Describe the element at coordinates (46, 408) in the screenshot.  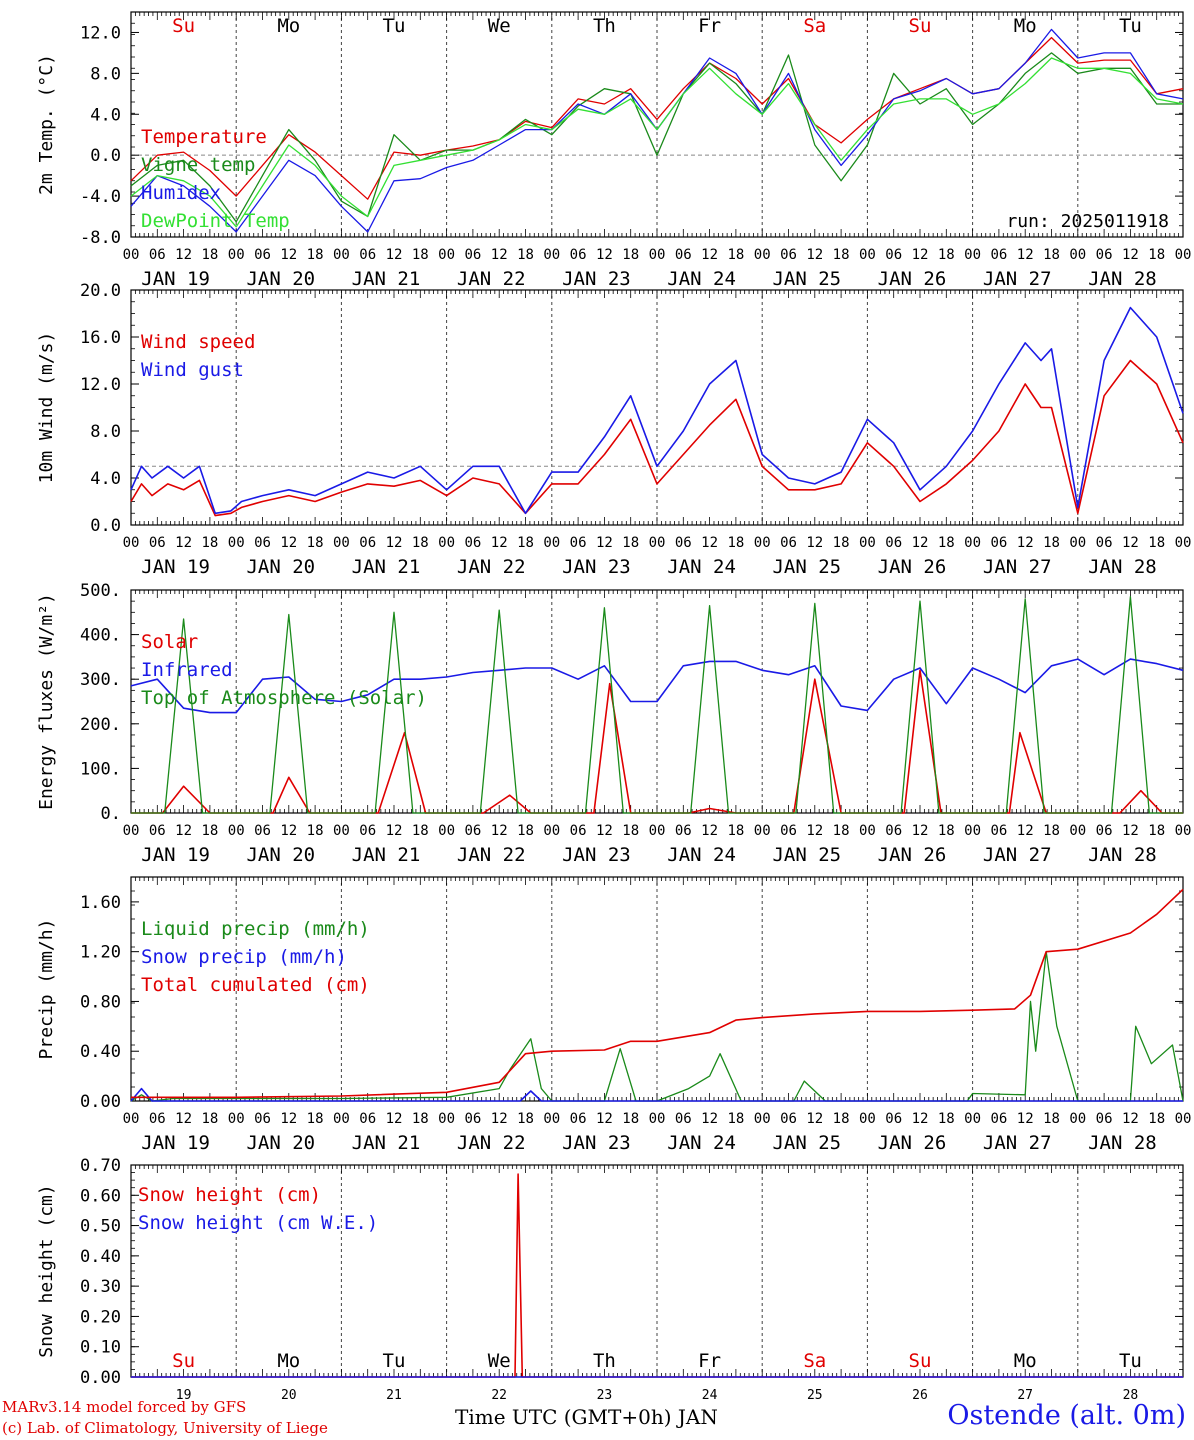
I see `y-axis-title: 10m Wind (m/s)` at that location.